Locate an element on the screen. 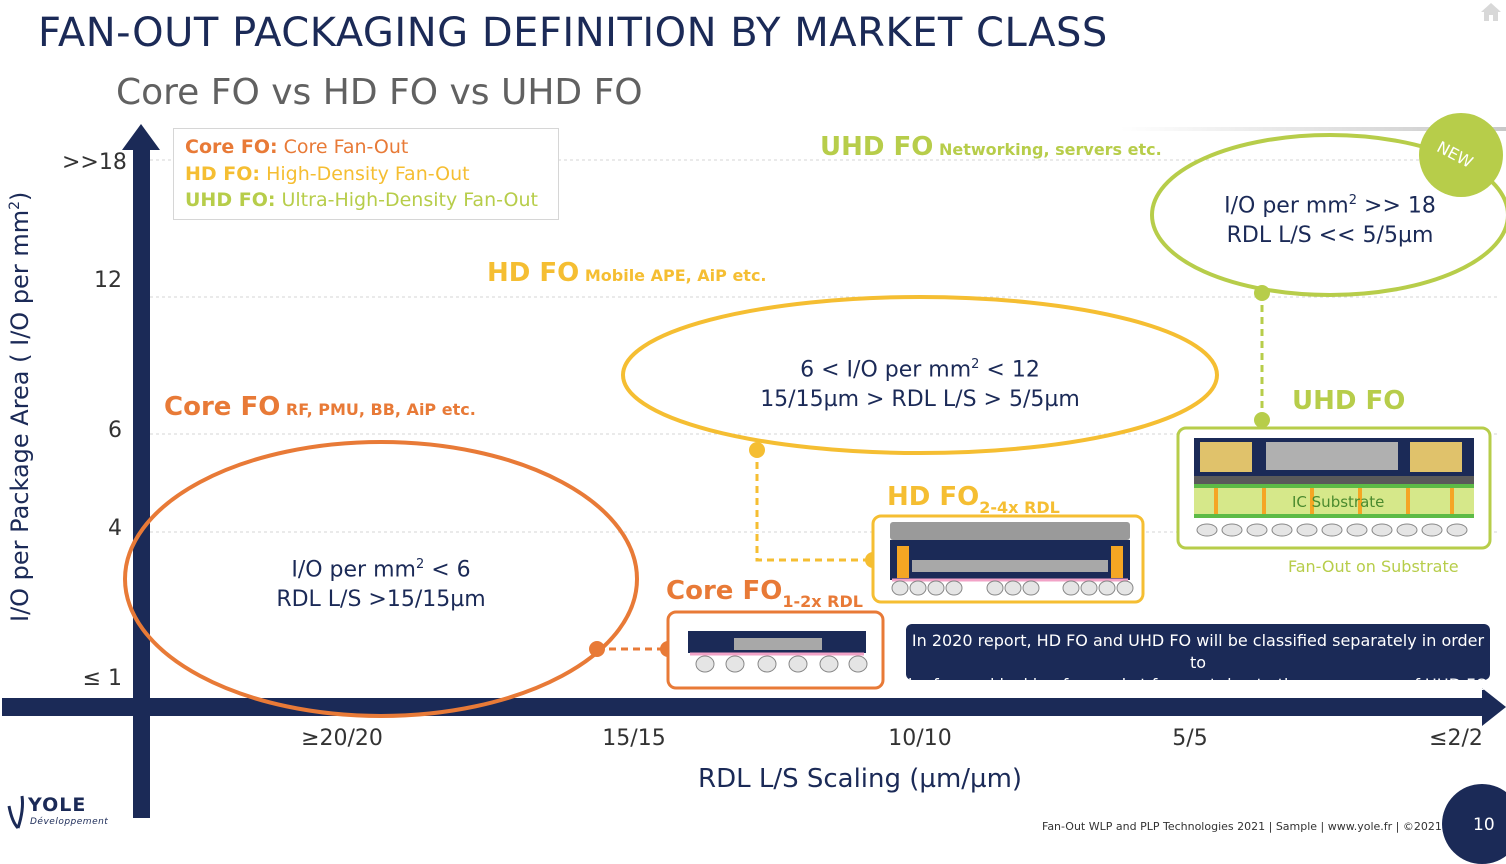  logo-wordmark: YOLE is located at coordinates (57, 805).